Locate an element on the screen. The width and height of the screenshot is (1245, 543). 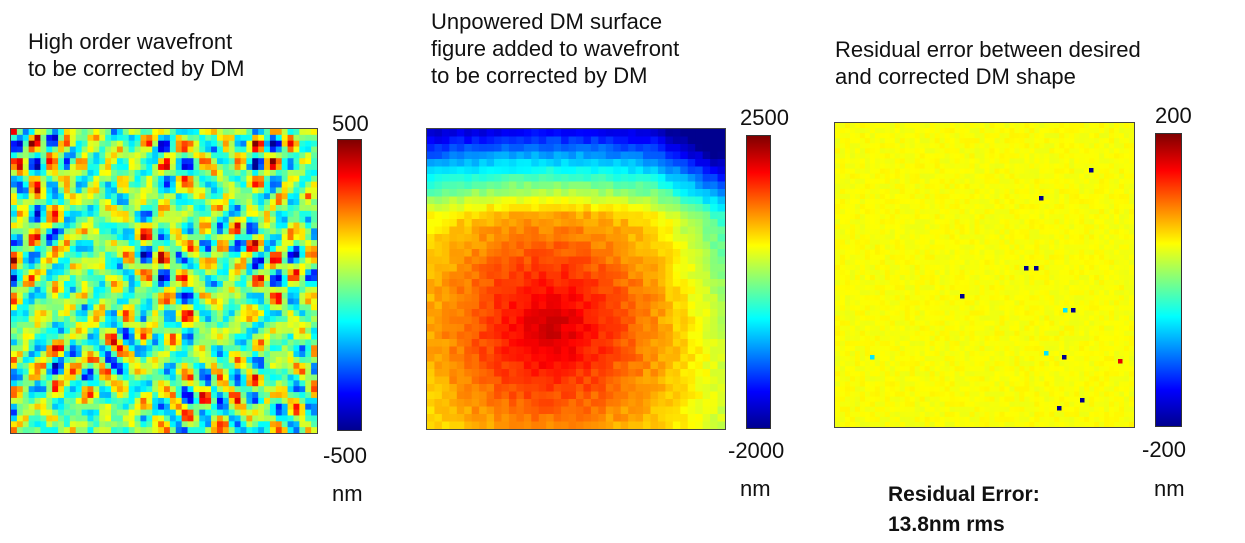
residual-error-map is located at coordinates (984, 275).